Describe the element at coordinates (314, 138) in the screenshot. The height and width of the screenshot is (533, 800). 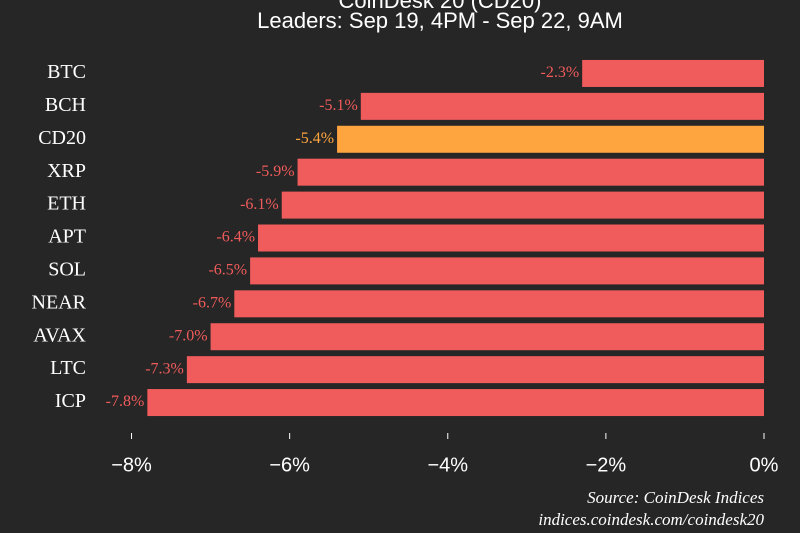
I see `value-label: -5.4%` at that location.